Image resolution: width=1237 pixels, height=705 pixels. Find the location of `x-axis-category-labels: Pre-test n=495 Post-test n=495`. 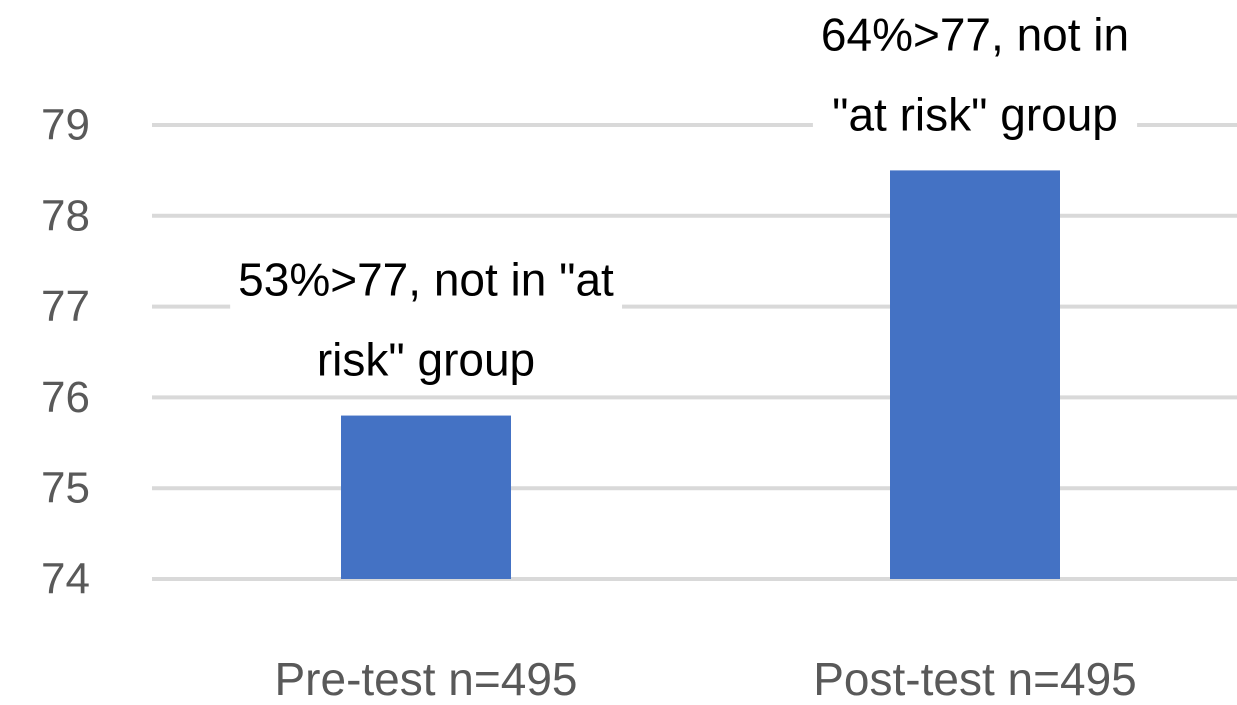

x-axis-category-labels: Pre-test n=495 Post-test n=495 is located at coordinates (705, 679).